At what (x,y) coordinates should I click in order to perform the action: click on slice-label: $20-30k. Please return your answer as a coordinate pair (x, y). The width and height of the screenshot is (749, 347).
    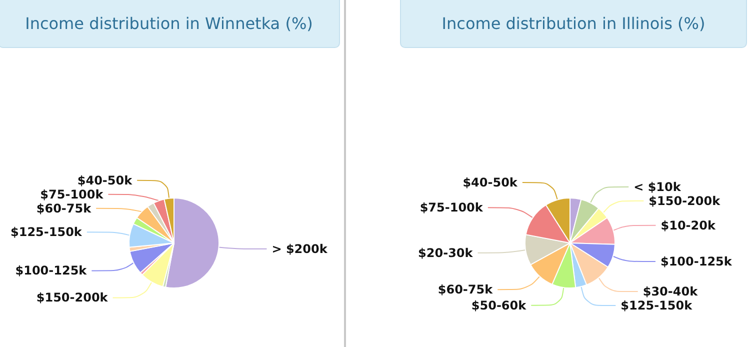
    Looking at the image, I should click on (446, 253).